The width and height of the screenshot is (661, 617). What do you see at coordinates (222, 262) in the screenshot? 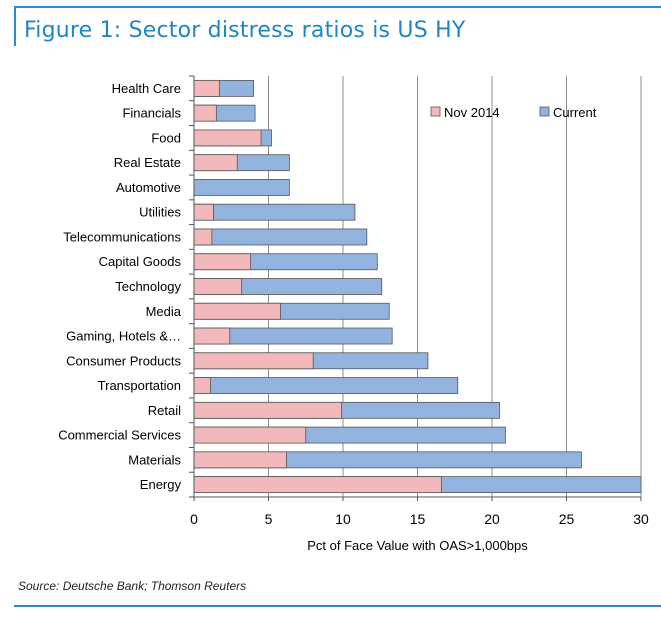
I see `bar-nov2014-capital-goods` at bounding box center [222, 262].